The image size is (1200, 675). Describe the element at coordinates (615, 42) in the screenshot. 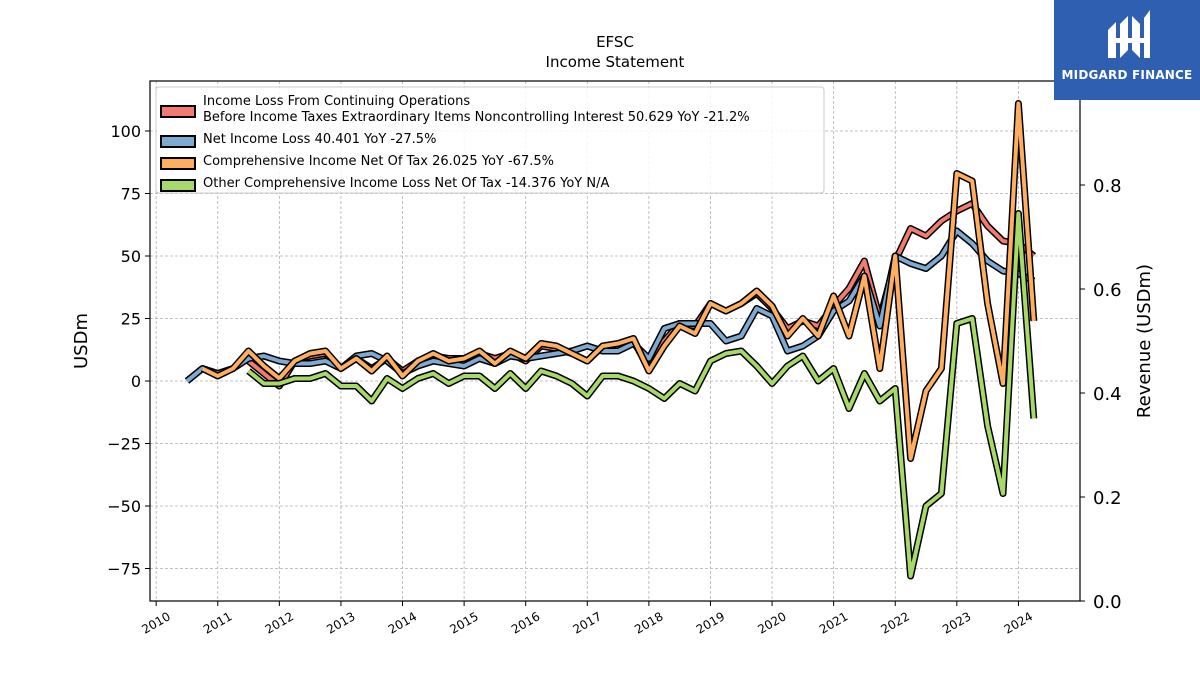

I see `chart-title: EFSC` at that location.